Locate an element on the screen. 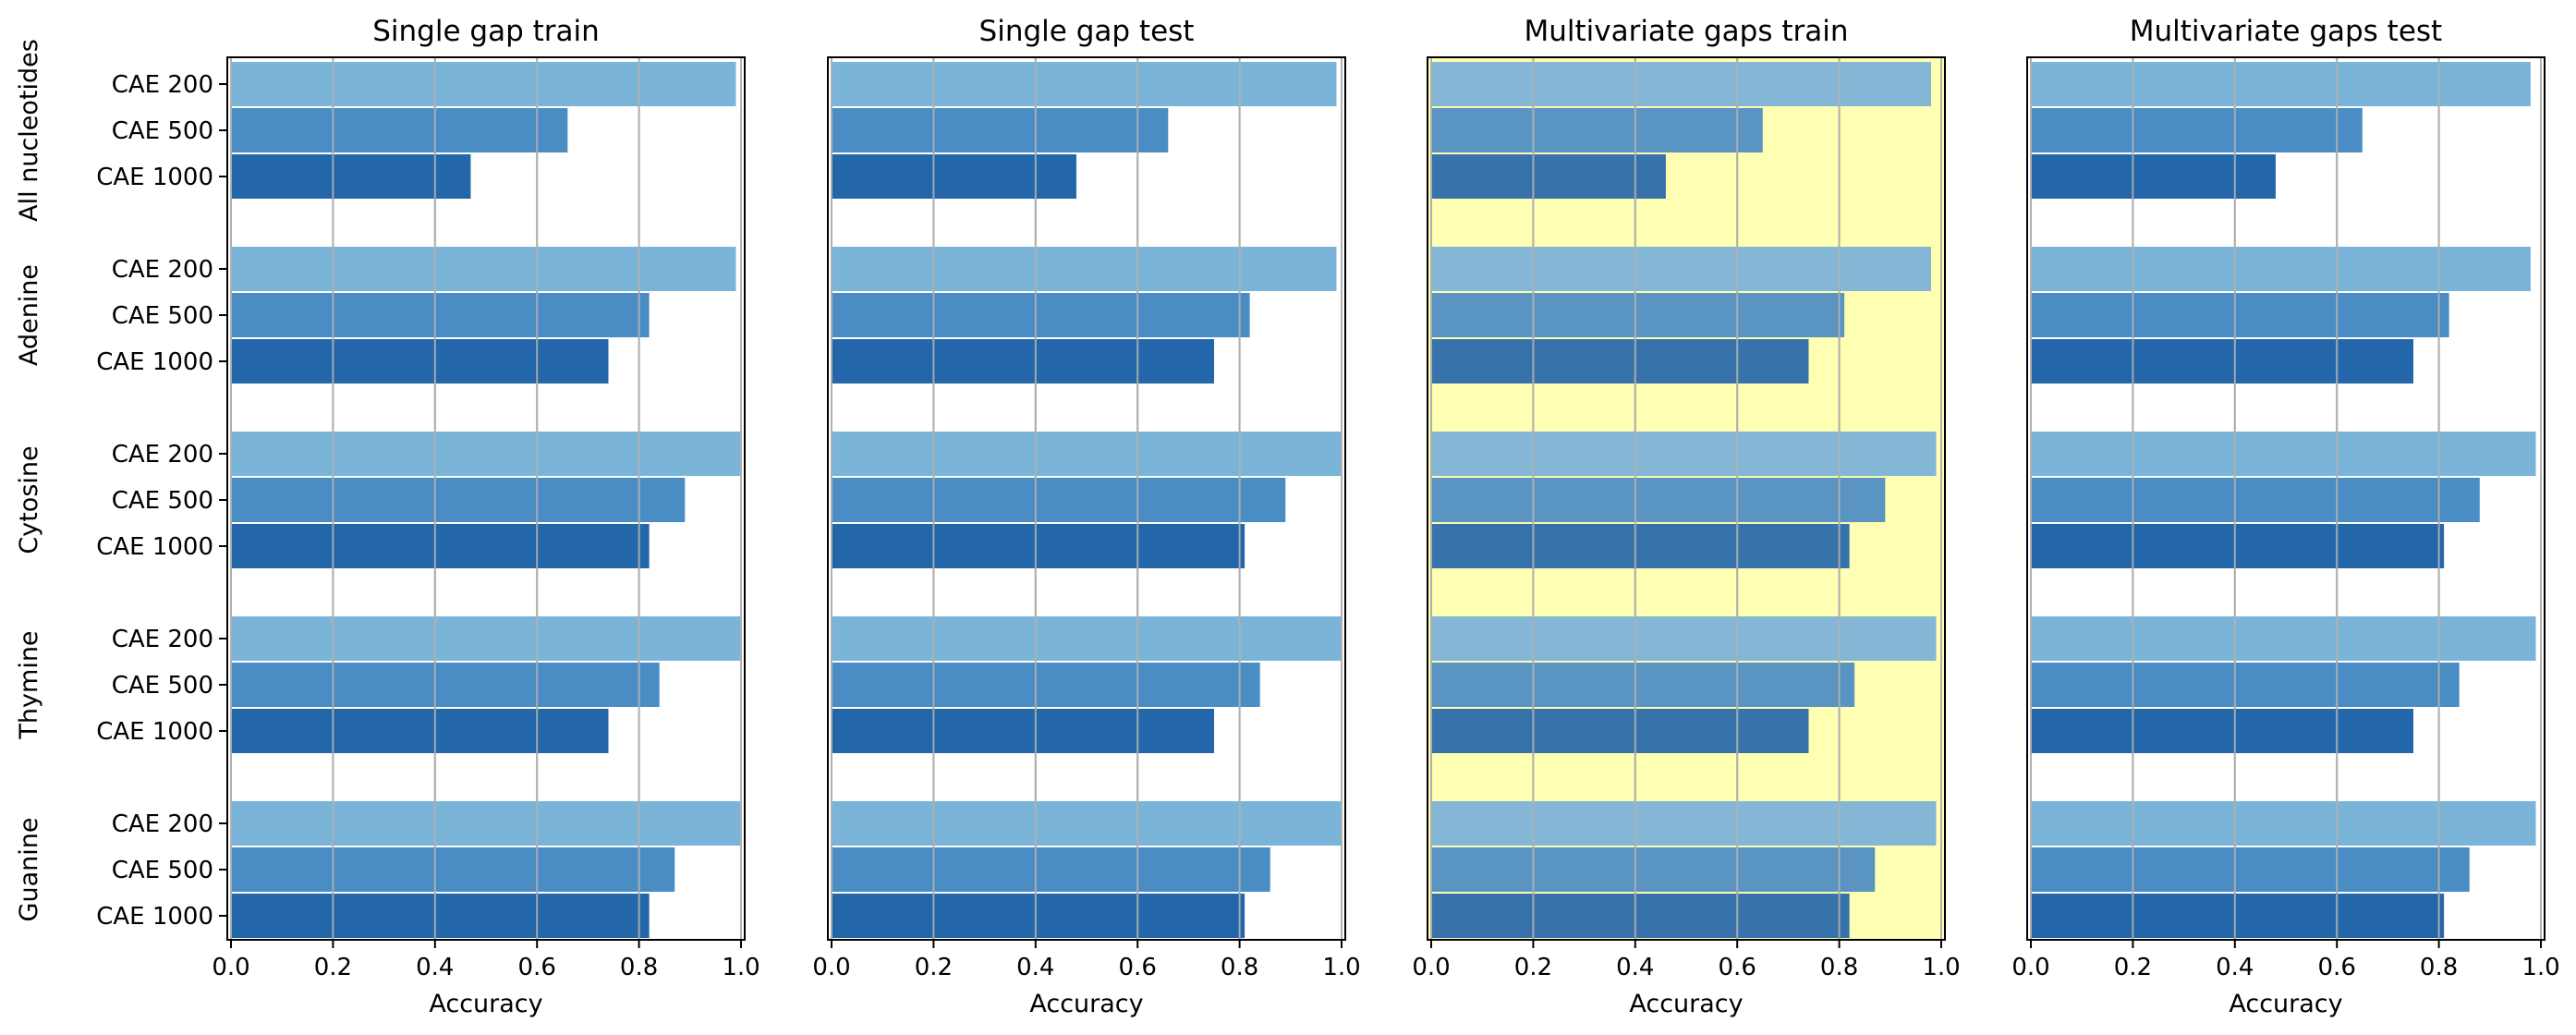 Image resolution: width=2576 pixels, height=1035 pixels. group-label: Adenine is located at coordinates (29, 315).